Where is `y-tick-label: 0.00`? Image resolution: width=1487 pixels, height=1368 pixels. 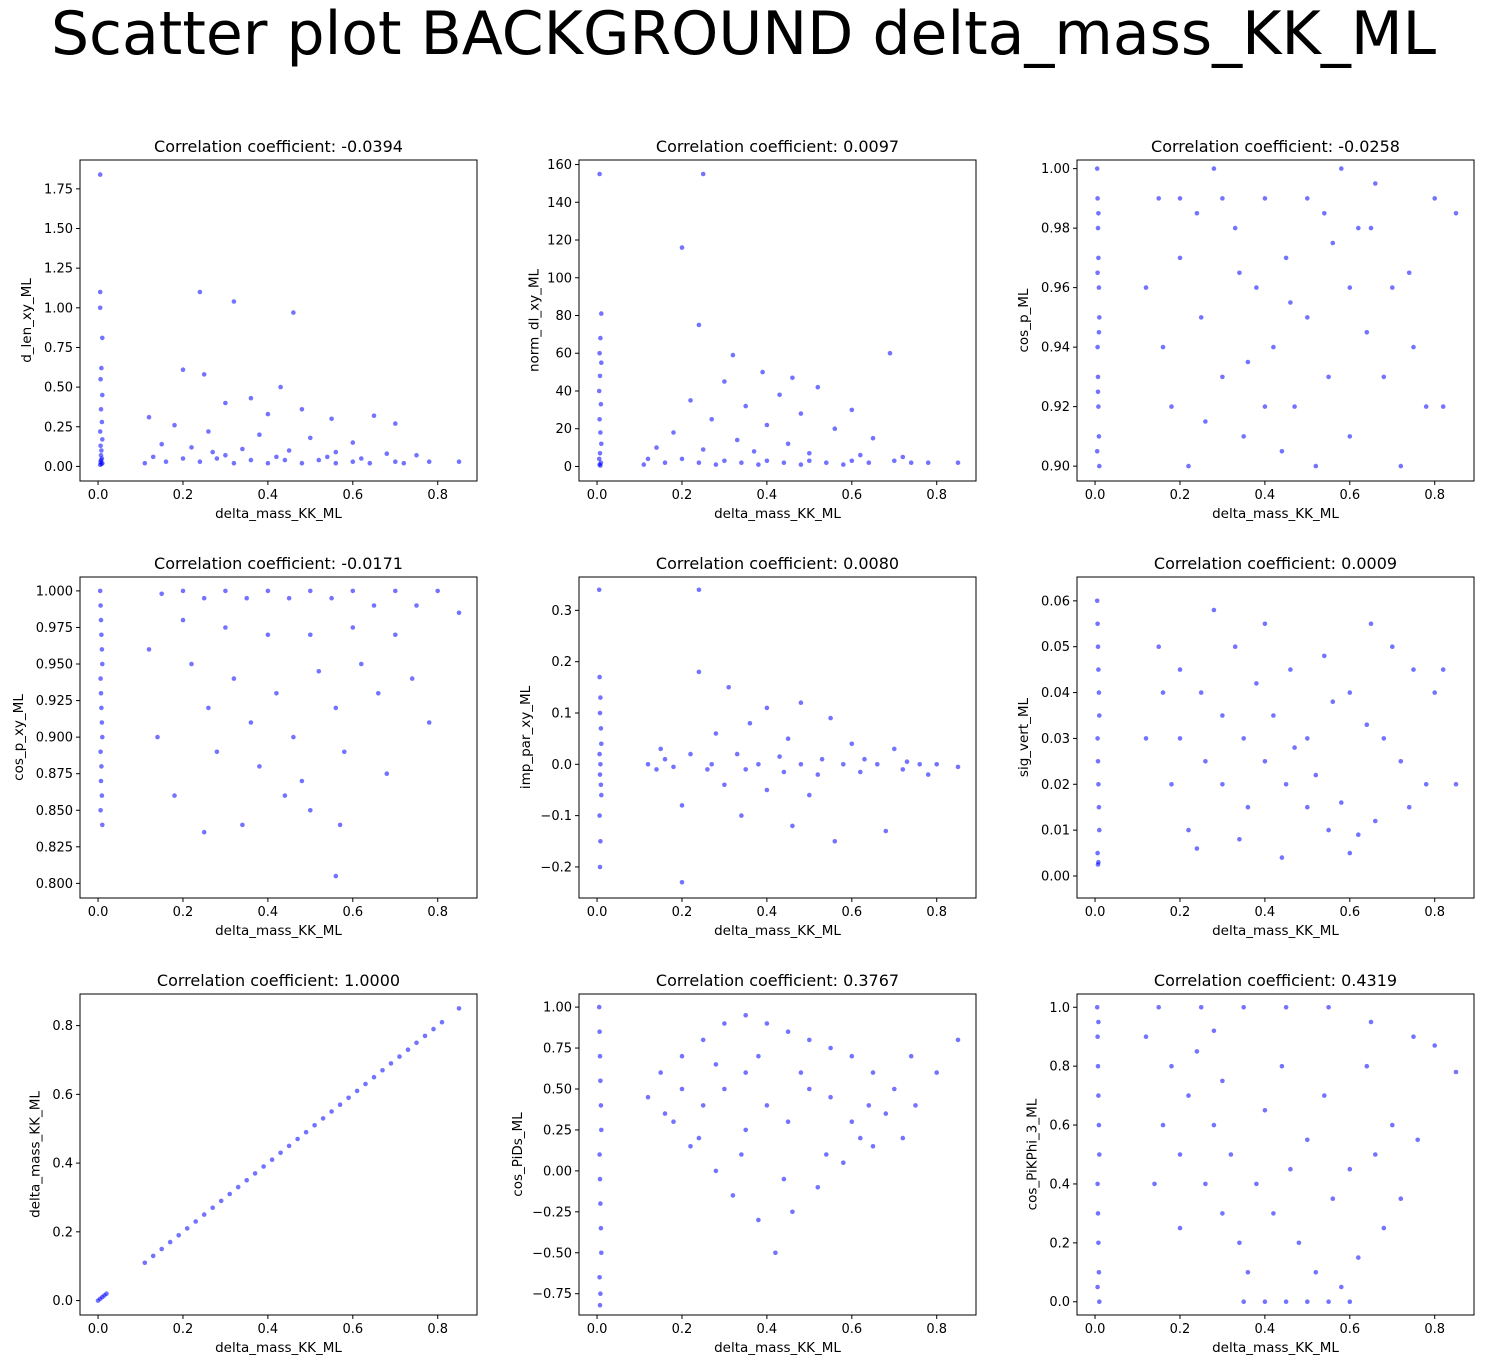
y-tick-label: 0.00 is located at coordinates (557, 1171).